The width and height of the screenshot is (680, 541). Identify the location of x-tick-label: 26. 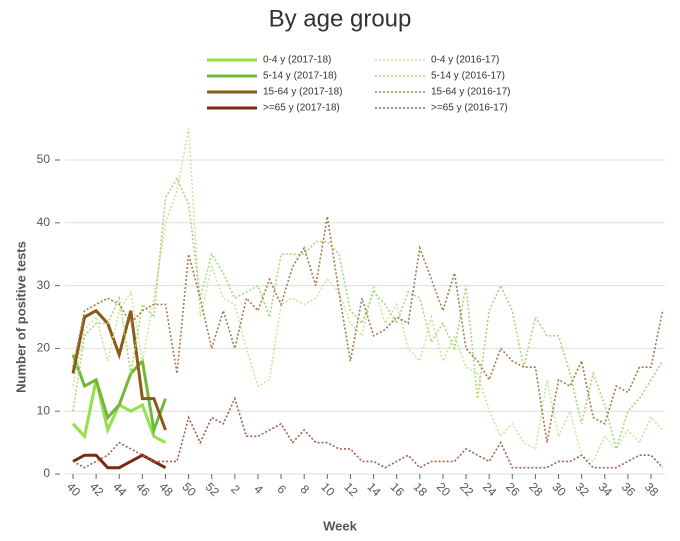
(513, 490).